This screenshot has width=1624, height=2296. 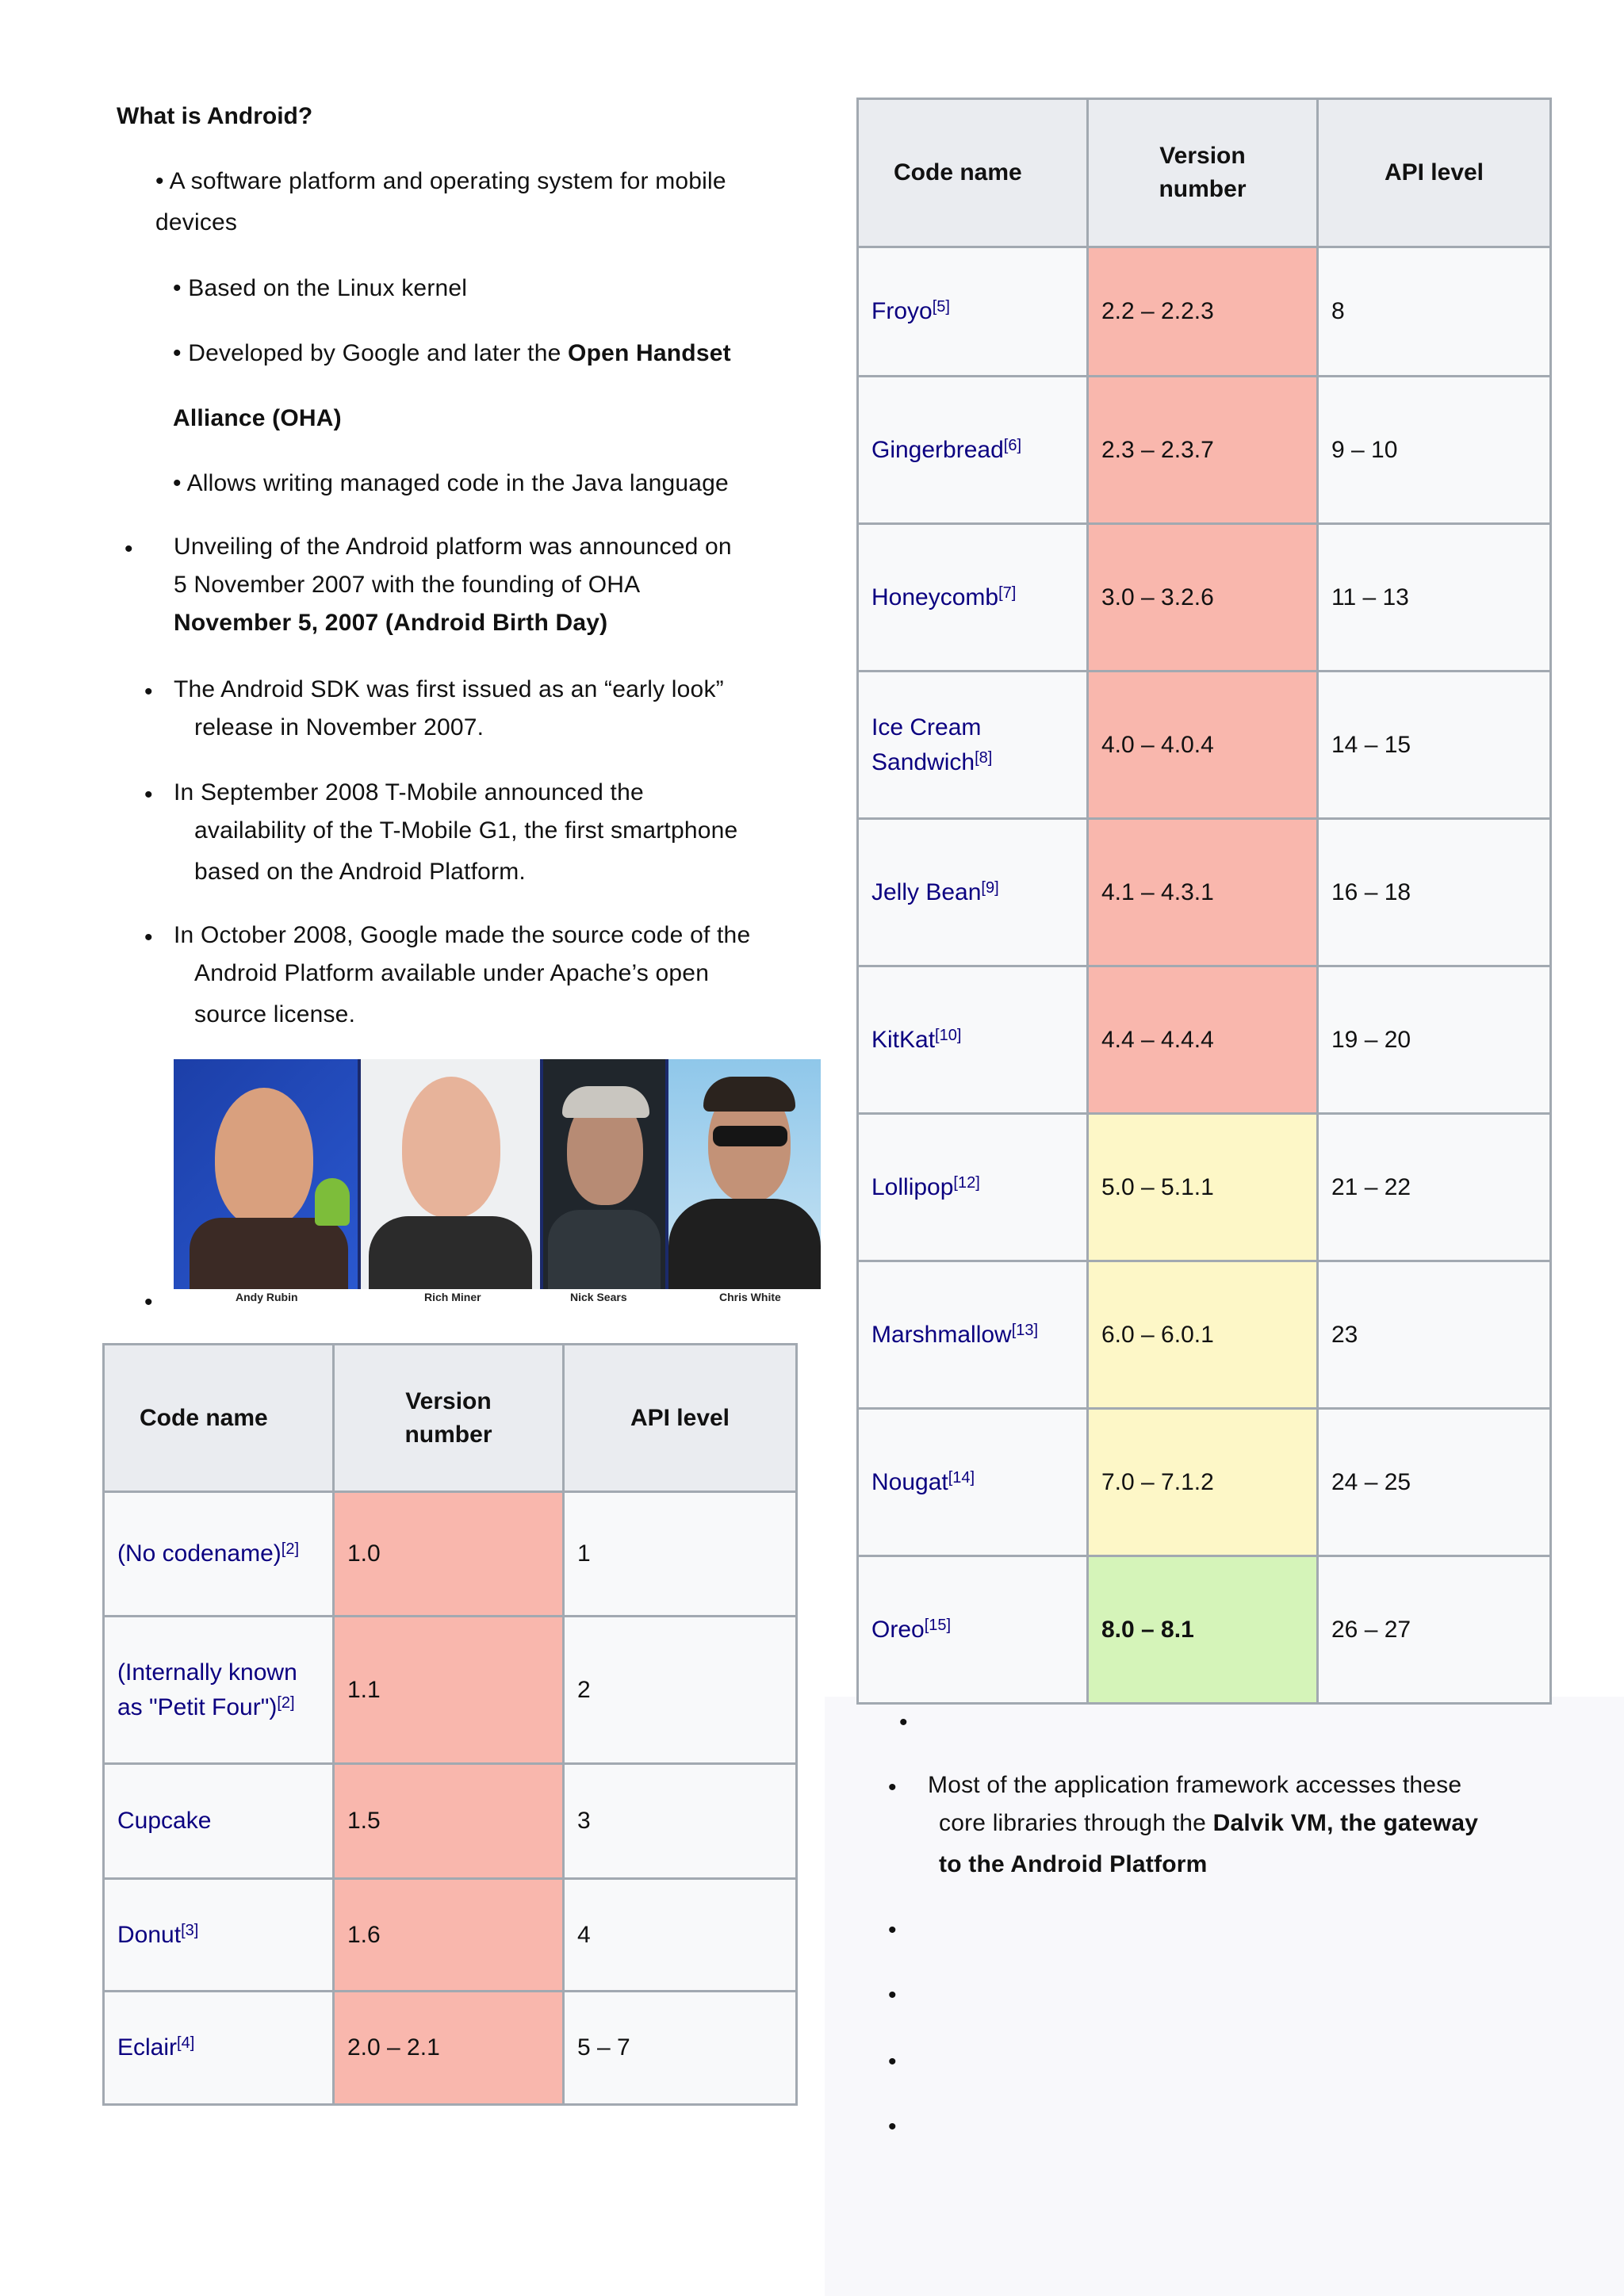 What do you see at coordinates (1204, 892) in the screenshot?
I see `table-row: Jelly Bean[9] 4.1 – 4.3.1 16 – 18` at bounding box center [1204, 892].